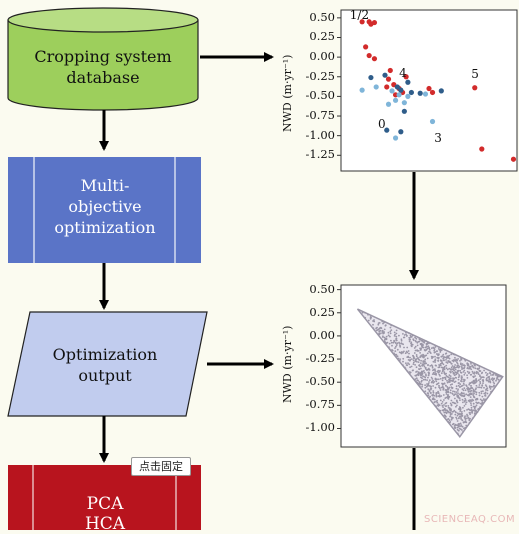 Image resolution: width=519 pixels, height=534 pixels. Describe the element at coordinates (161, 466) in the screenshot. I see `pin-tooltip: 点击固定` at that location.